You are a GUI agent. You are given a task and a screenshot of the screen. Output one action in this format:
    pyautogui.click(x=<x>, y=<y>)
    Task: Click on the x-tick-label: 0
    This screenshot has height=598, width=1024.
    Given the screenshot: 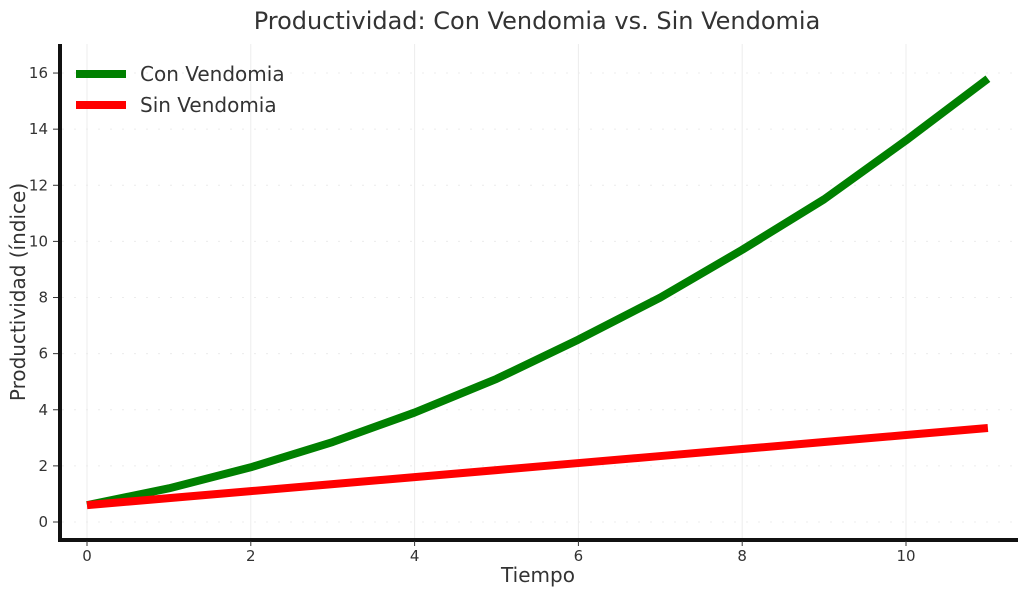 What is the action you would take?
    pyautogui.click(x=87, y=556)
    